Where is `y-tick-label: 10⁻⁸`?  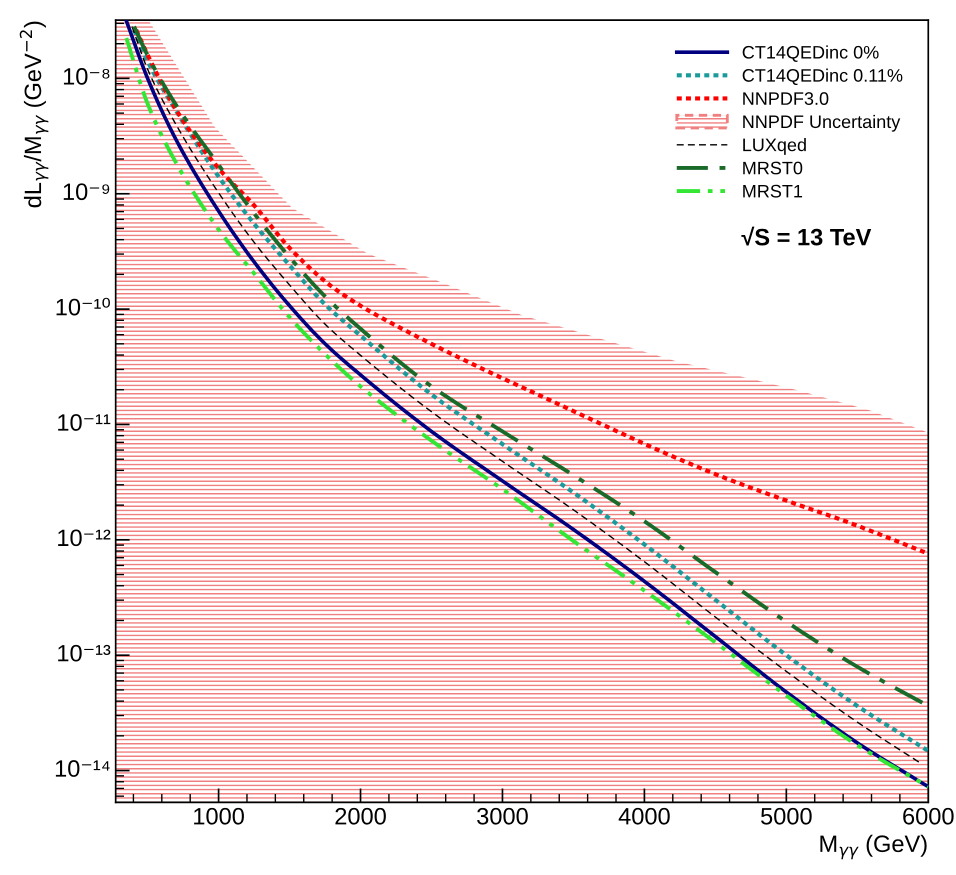 y-tick-label: 10⁻⁸ is located at coordinates (87, 76).